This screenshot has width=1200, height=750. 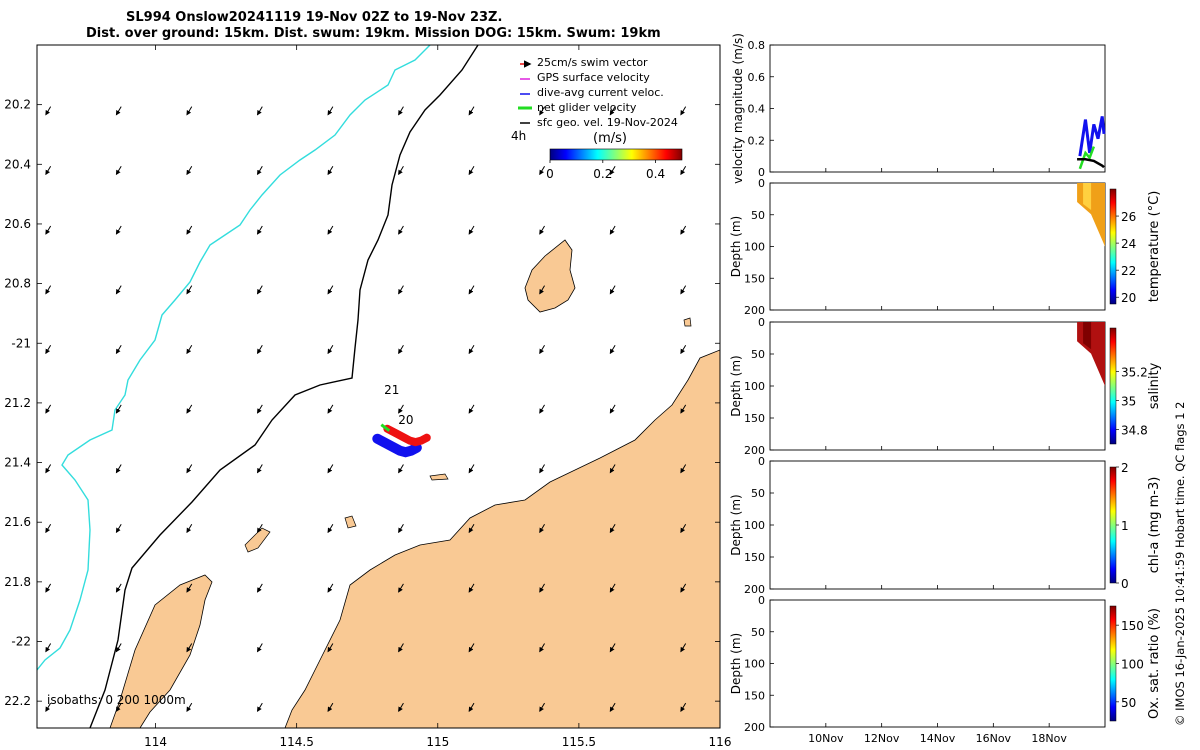 I want to click on legend-dive-avg-current: dive-avg current veloc., so click(x=600, y=92).